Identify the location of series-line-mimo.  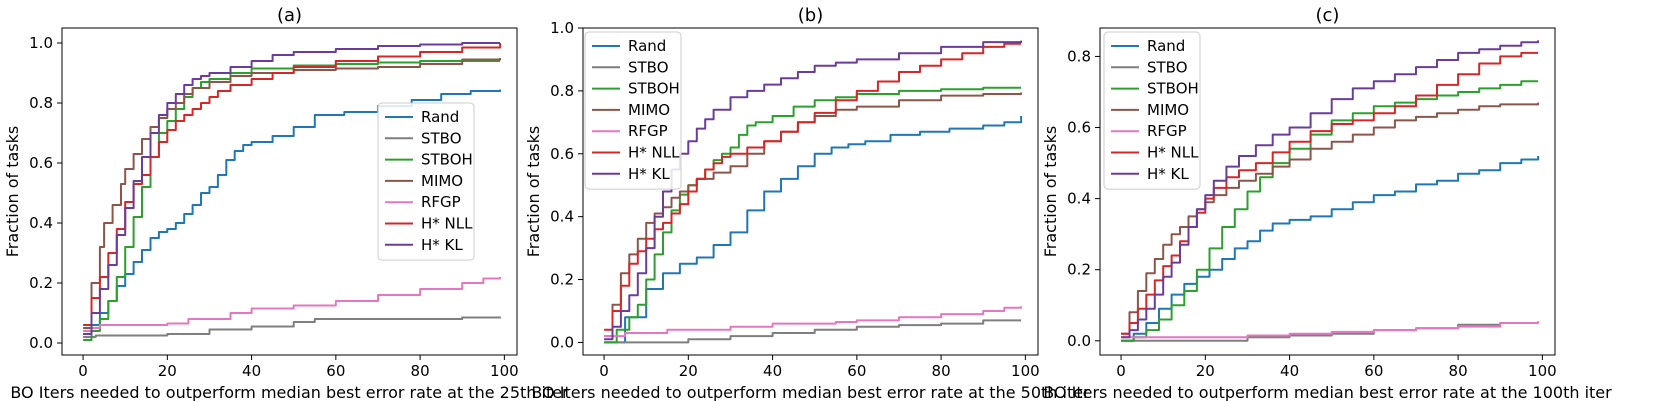
(1330, 218).